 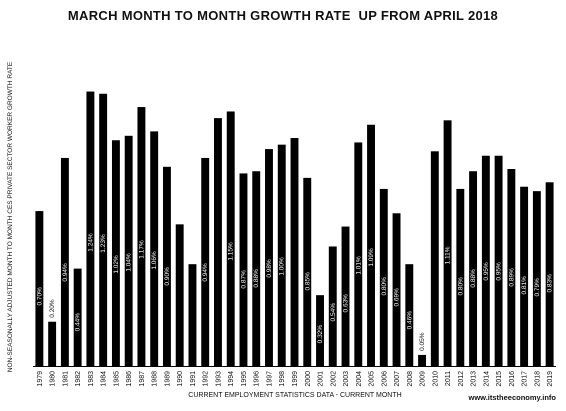 What do you see at coordinates (269, 257) in the screenshot?
I see `bar-1997` at bounding box center [269, 257].